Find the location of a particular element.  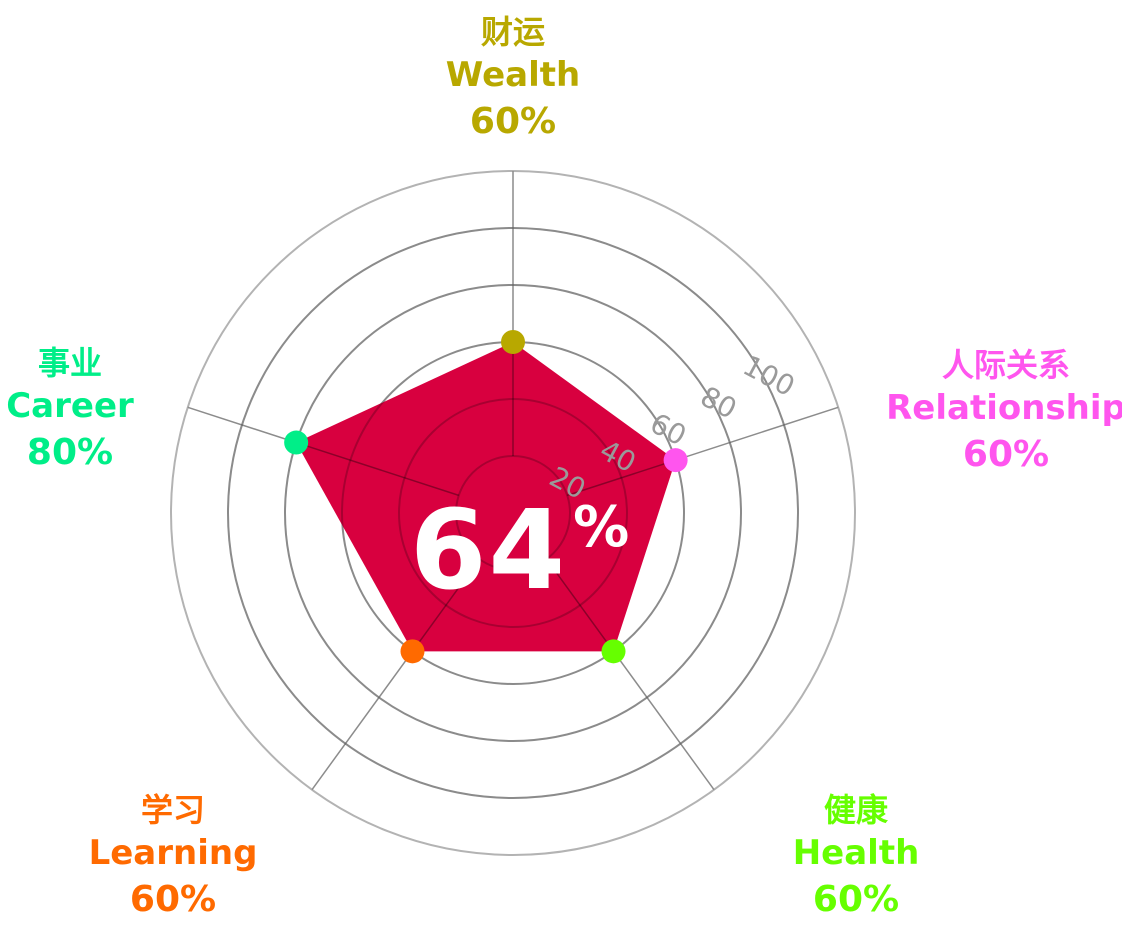

axis-label-relationship: 人际关系 Relationship 60% is located at coordinates (1004, 412).